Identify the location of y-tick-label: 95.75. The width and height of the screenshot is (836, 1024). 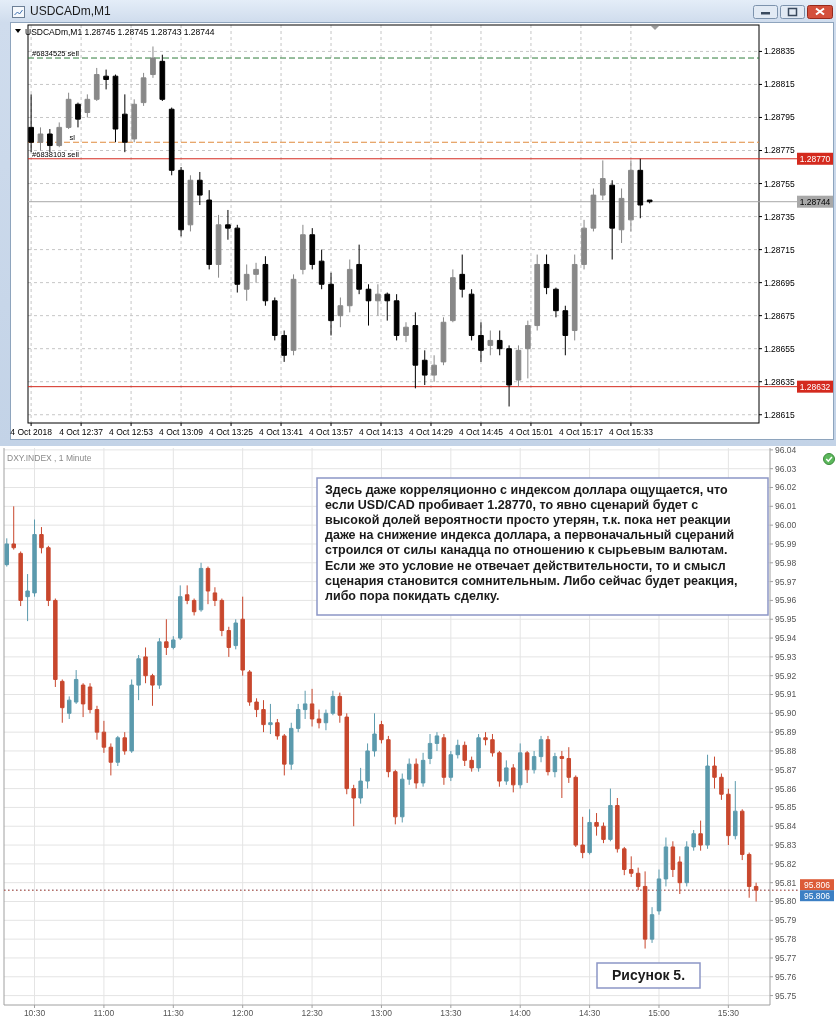
(786, 995).